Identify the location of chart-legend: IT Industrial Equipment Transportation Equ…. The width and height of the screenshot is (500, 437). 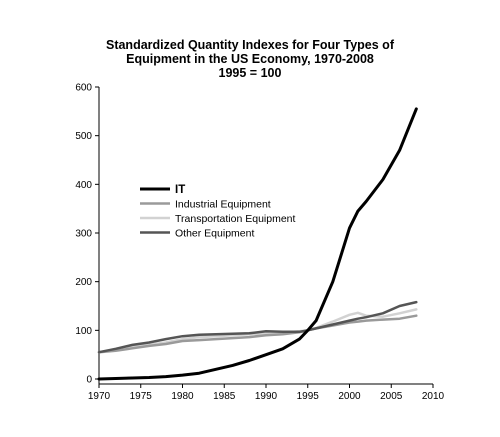
(218, 212).